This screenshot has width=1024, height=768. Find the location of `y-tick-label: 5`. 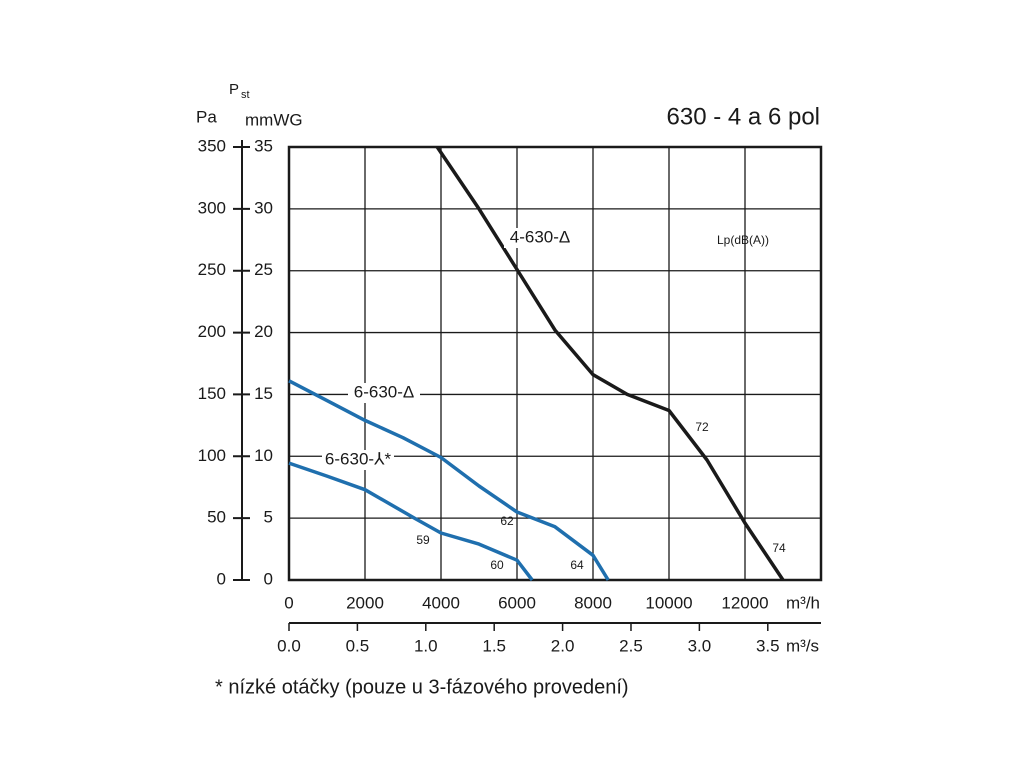

y-tick-label: 5 is located at coordinates (268, 517).